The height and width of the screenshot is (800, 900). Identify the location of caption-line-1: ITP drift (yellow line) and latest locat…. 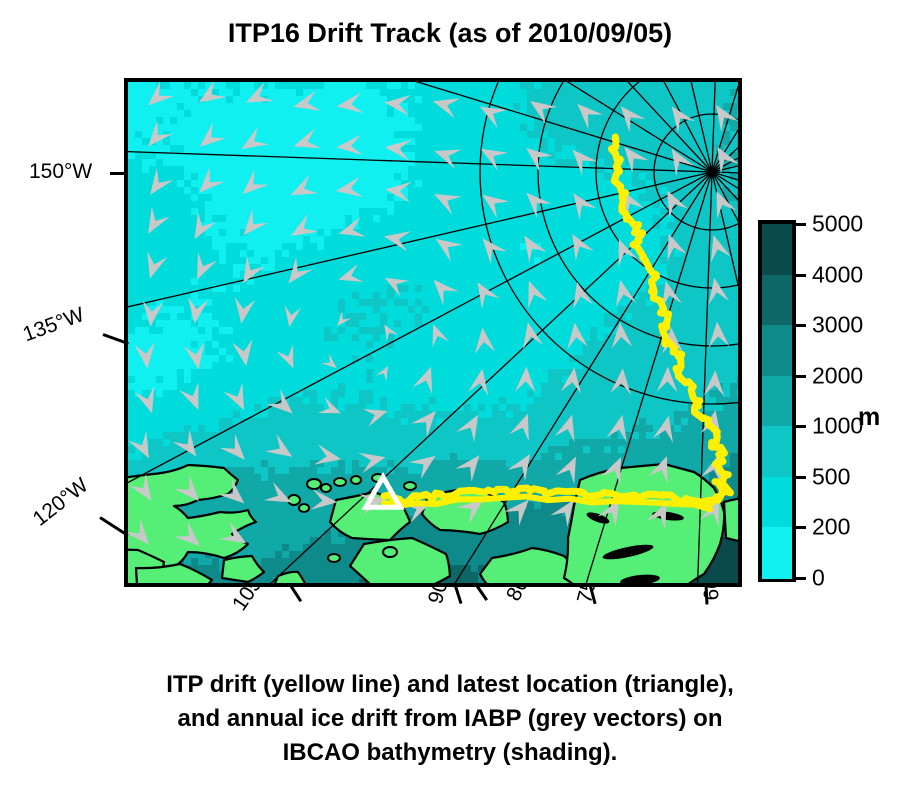
(450, 684).